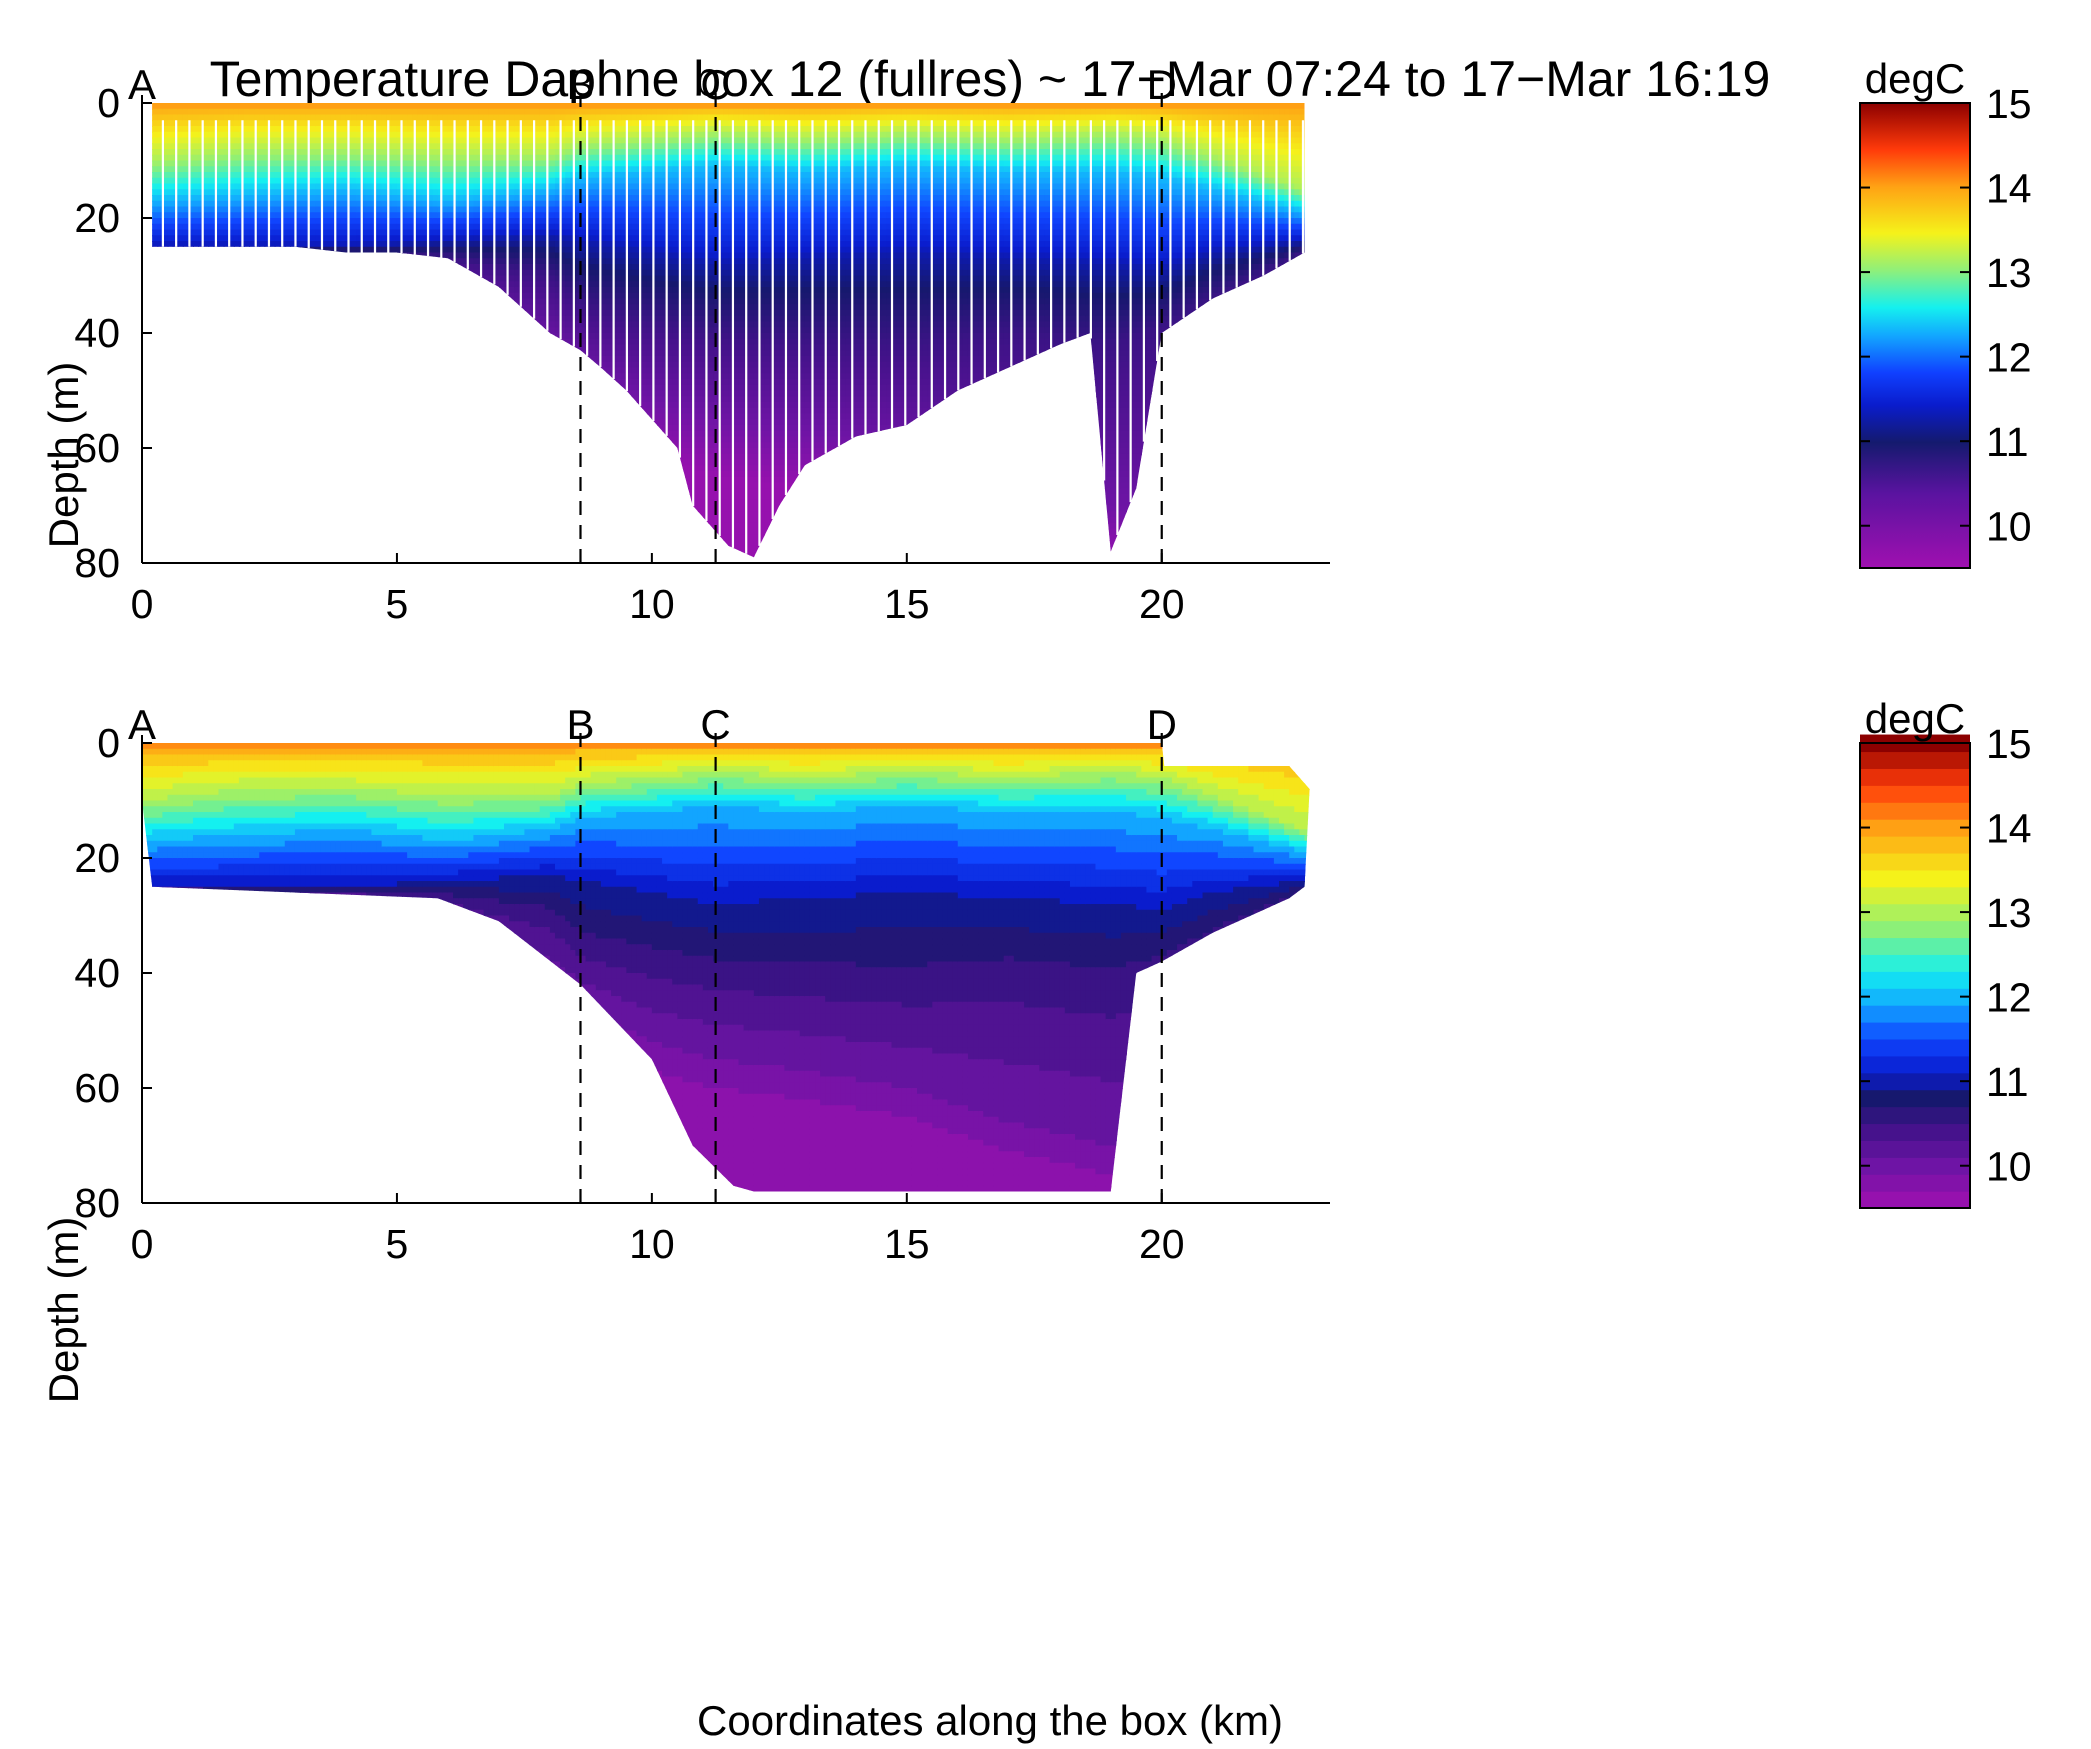  What do you see at coordinates (726, 337) in the screenshot?
I see `profile-traces` at bounding box center [726, 337].